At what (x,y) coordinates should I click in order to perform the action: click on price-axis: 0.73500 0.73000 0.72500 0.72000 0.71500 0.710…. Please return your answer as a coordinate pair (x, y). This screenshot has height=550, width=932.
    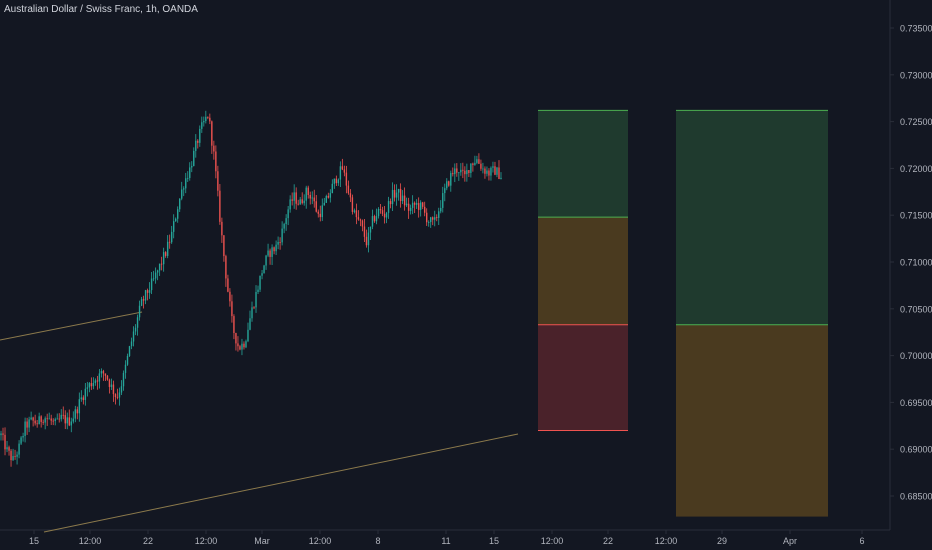
    Looking at the image, I should click on (911, 263).